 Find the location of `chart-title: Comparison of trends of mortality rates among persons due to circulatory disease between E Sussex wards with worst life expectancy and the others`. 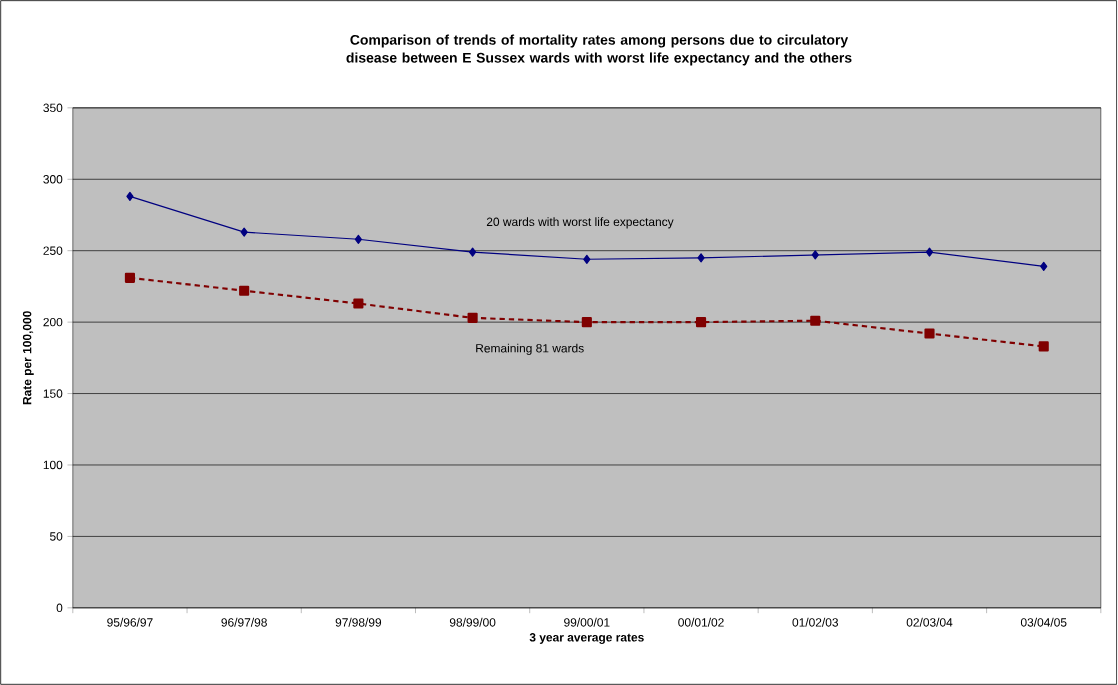

chart-title: Comparison of trends of mortality rates among persons due to circulatory disease between E Sussex wards with worst life expectancy and the others is located at coordinates (599, 50).